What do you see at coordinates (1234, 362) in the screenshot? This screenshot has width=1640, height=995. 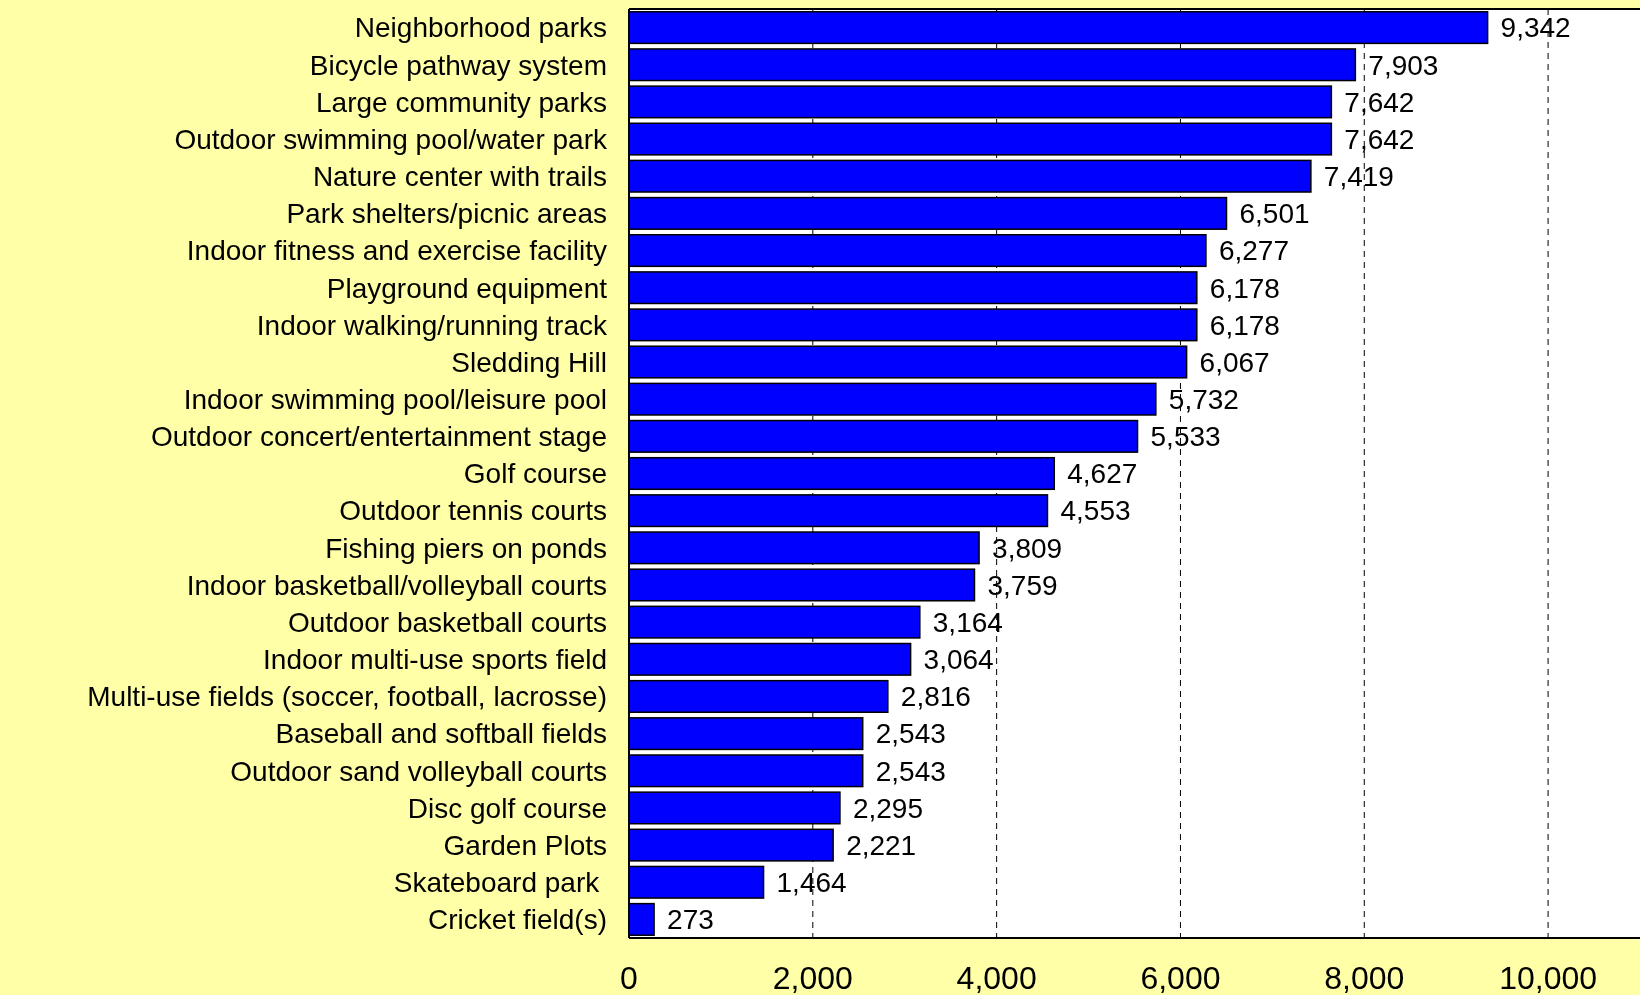 I see `data-label: 6,067` at bounding box center [1234, 362].